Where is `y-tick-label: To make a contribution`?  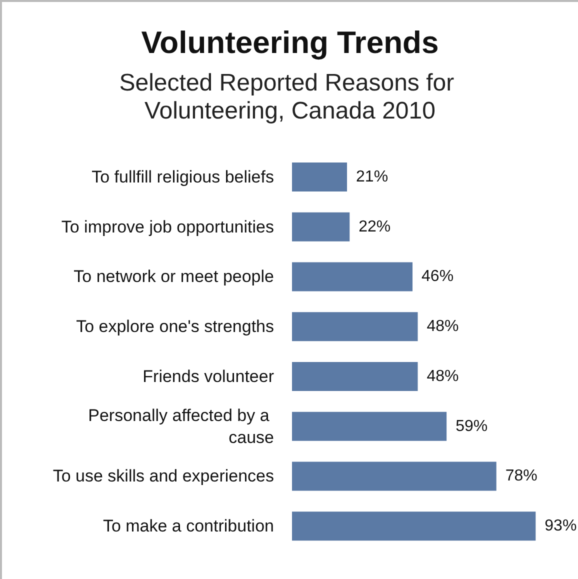
y-tick-label: To make a contribution is located at coordinates (188, 526).